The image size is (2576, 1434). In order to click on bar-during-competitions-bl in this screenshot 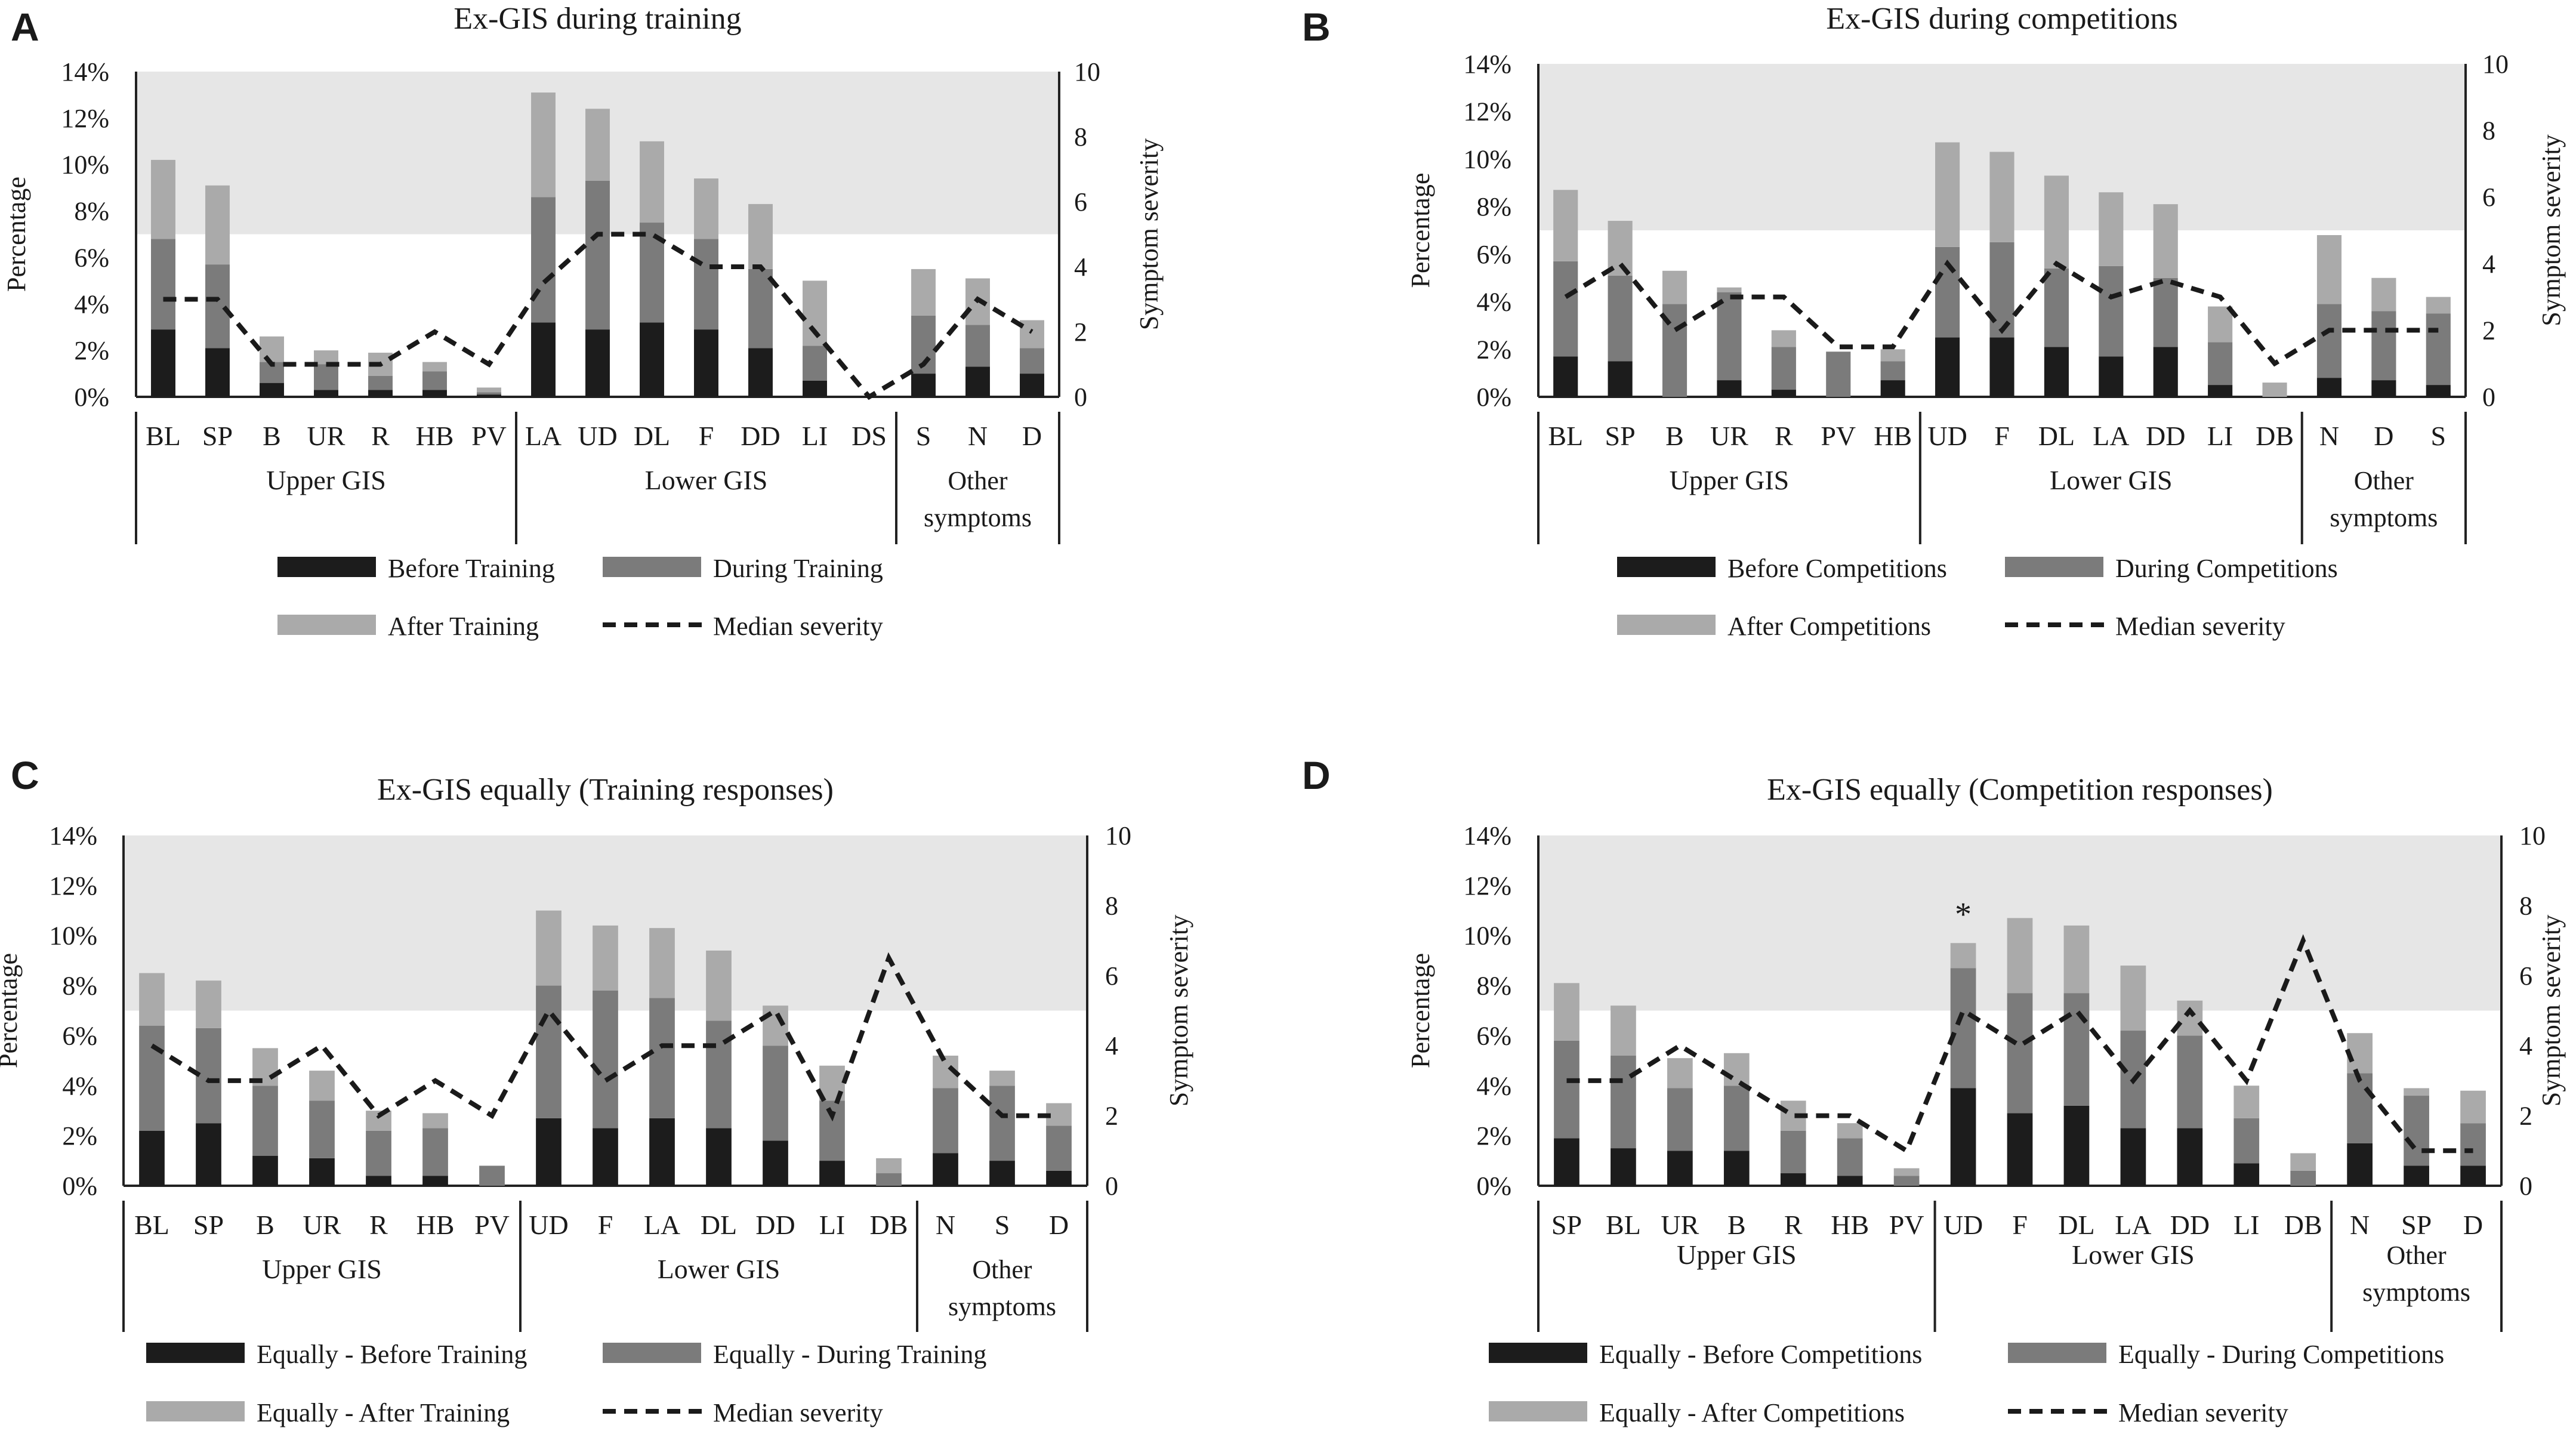, I will do `click(1566, 309)`.